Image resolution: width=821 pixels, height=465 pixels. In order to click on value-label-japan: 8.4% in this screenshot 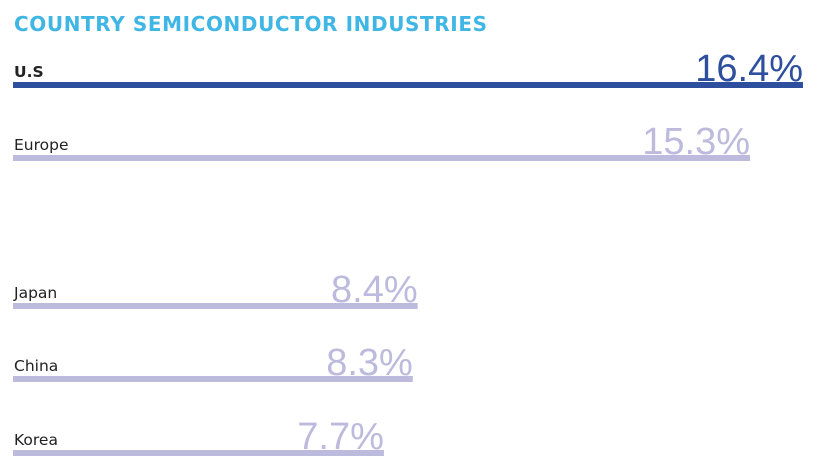, I will do `click(374, 290)`.